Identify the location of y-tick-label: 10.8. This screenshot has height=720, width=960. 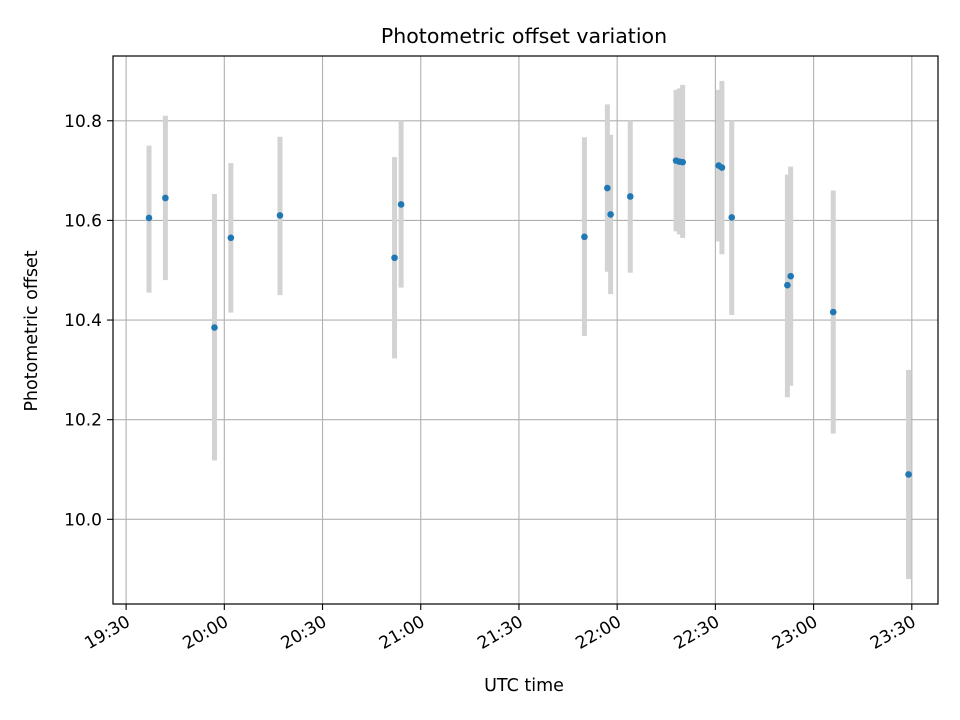
(83, 122).